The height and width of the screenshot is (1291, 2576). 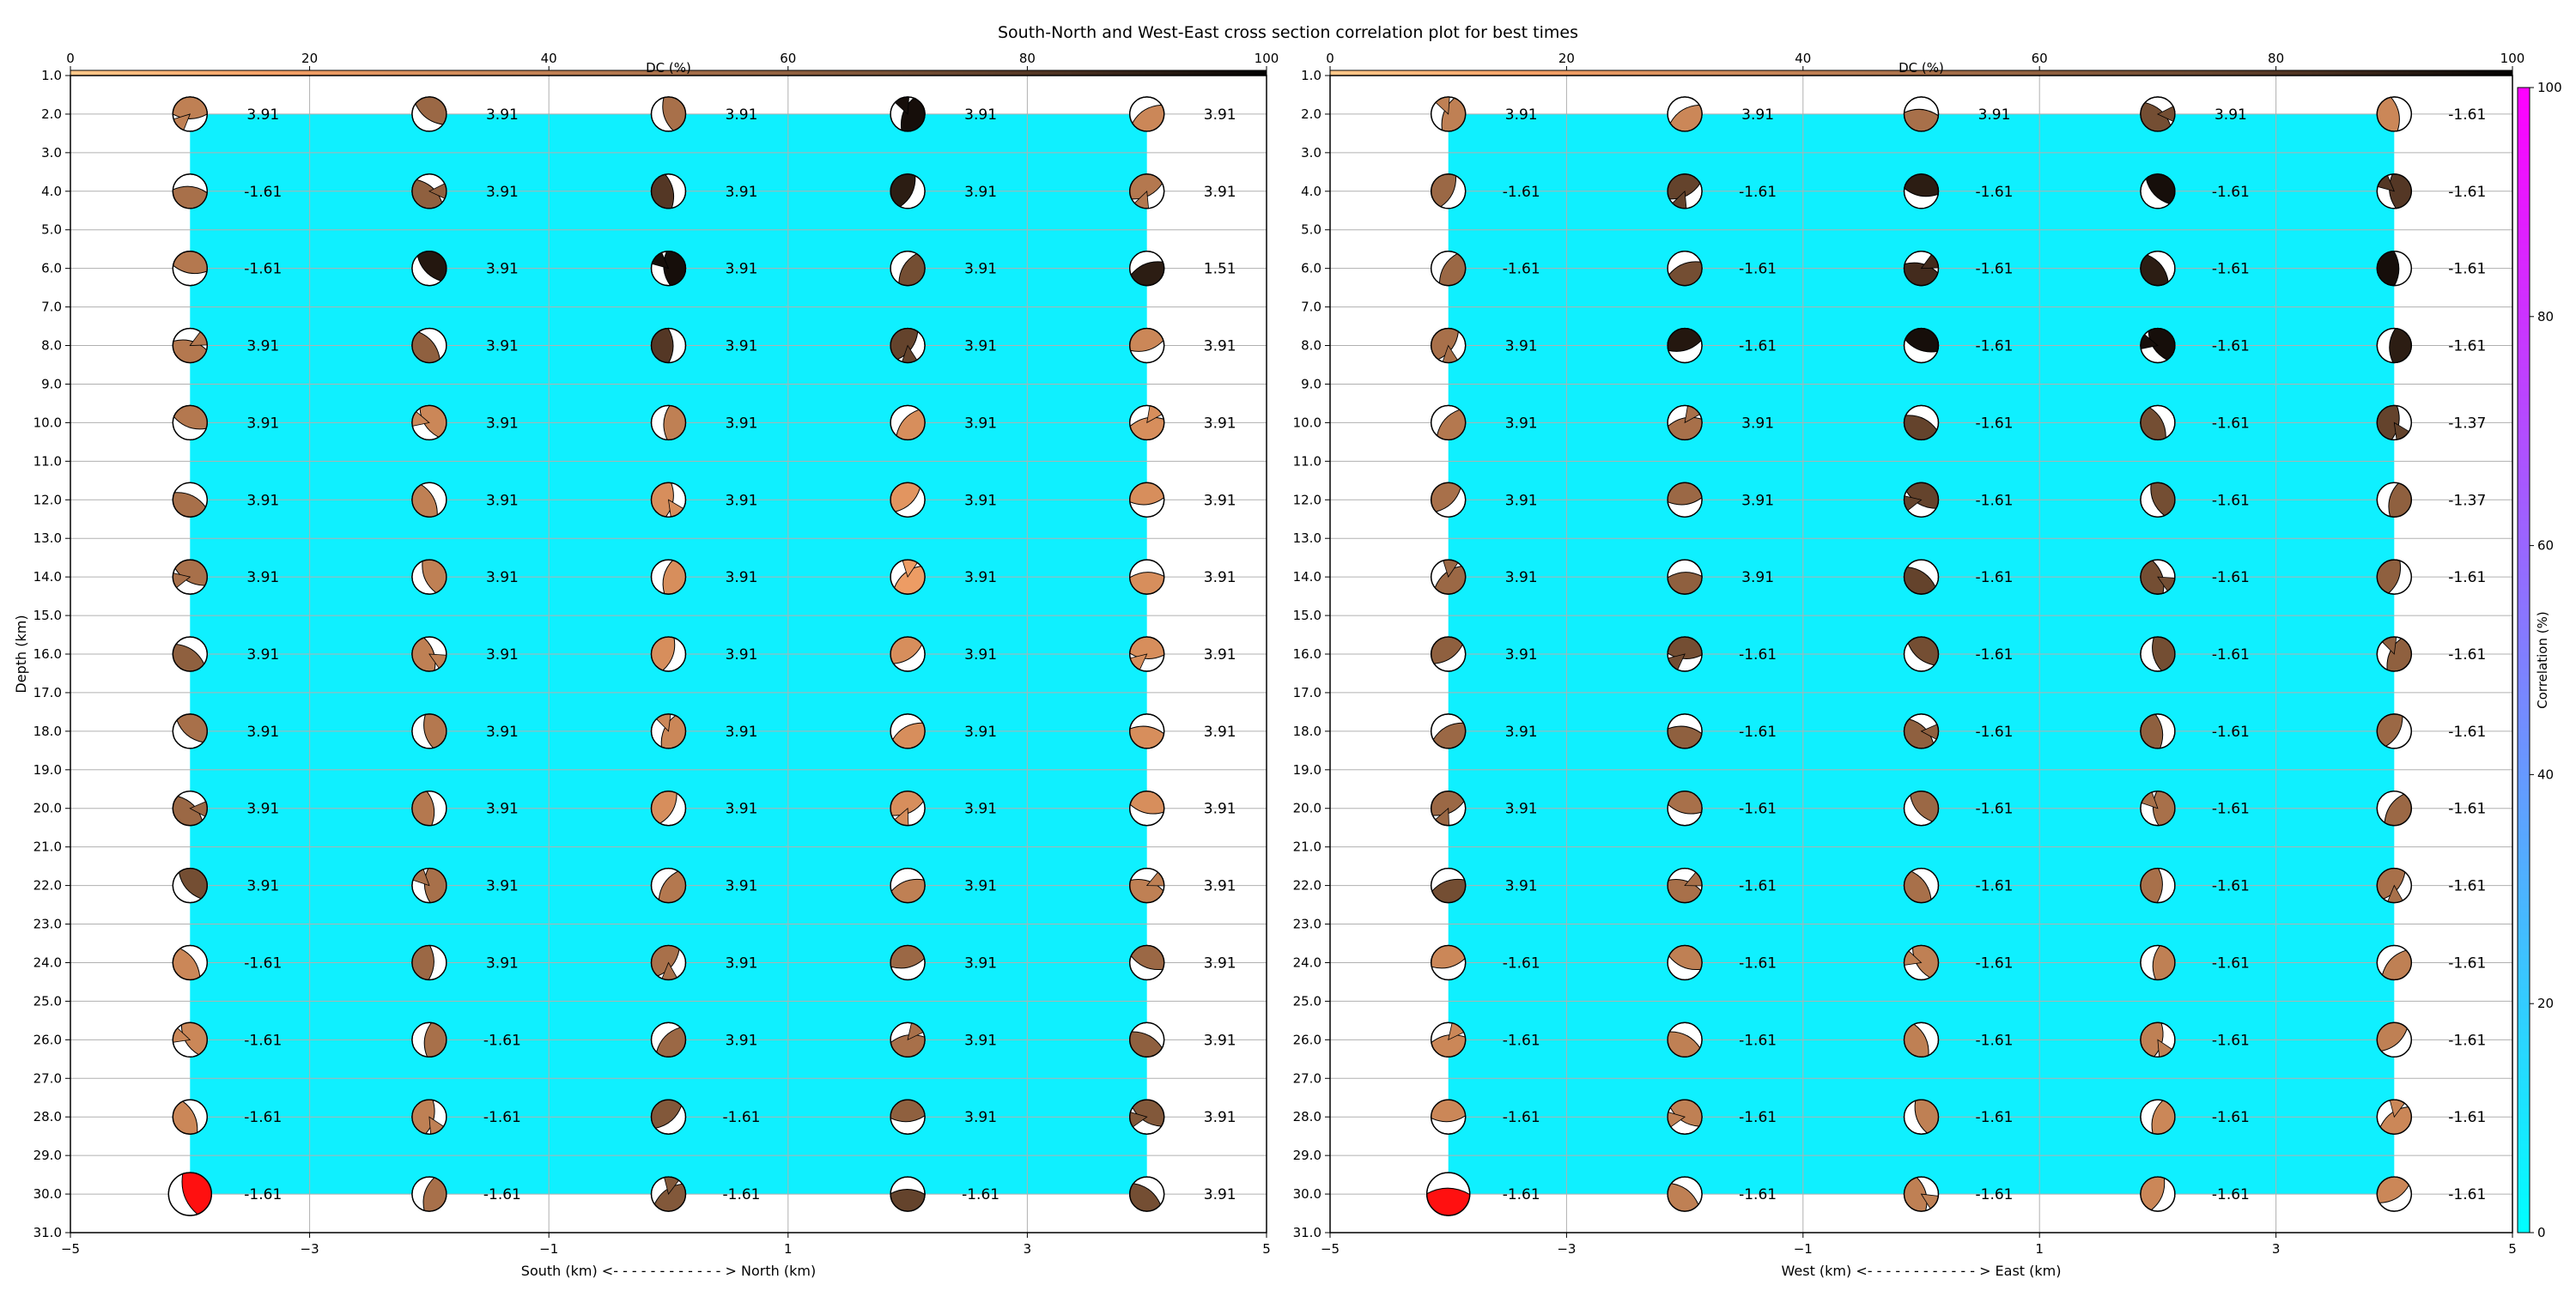 I want to click on x-tick-label: −3, so click(x=1566, y=1249).